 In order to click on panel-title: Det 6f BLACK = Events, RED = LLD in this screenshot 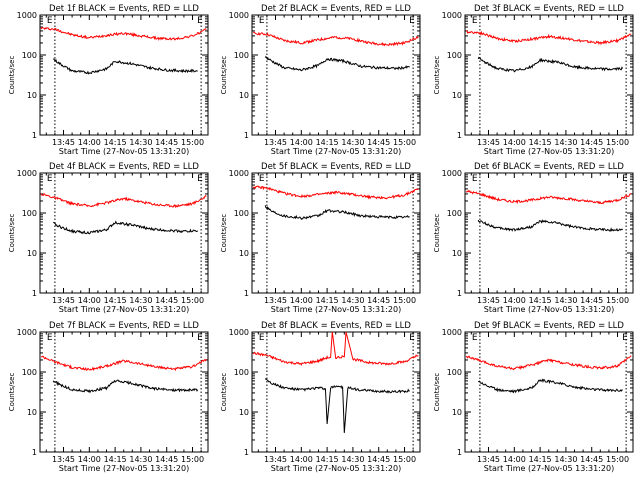, I will do `click(549, 167)`.